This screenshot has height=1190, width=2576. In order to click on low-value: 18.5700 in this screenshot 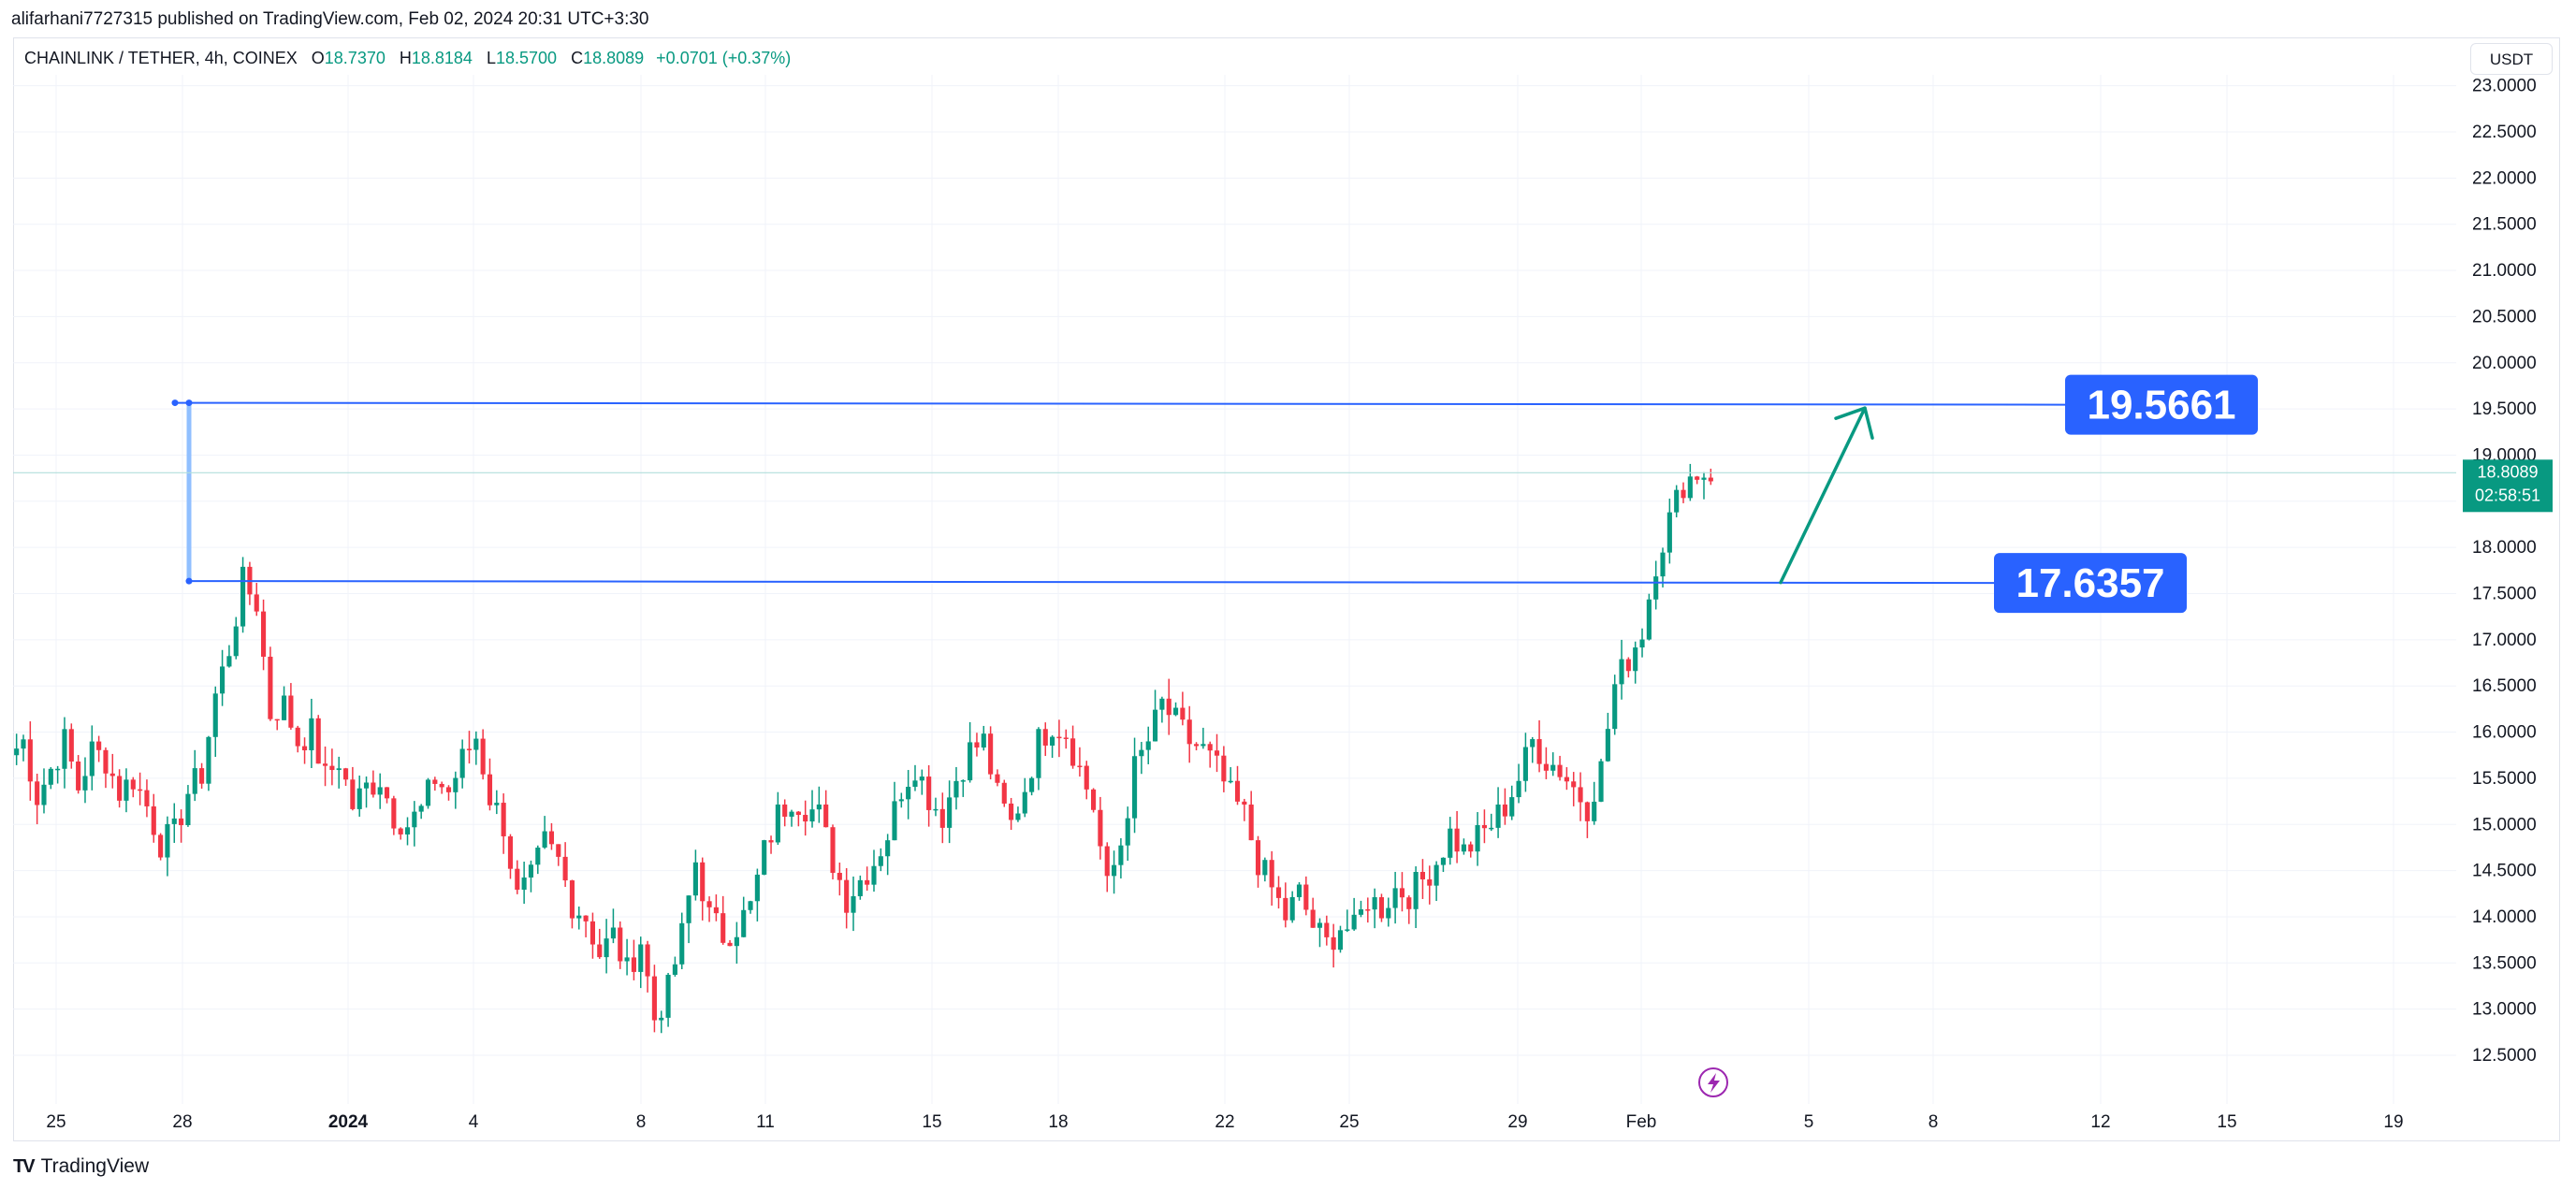, I will do `click(526, 58)`.